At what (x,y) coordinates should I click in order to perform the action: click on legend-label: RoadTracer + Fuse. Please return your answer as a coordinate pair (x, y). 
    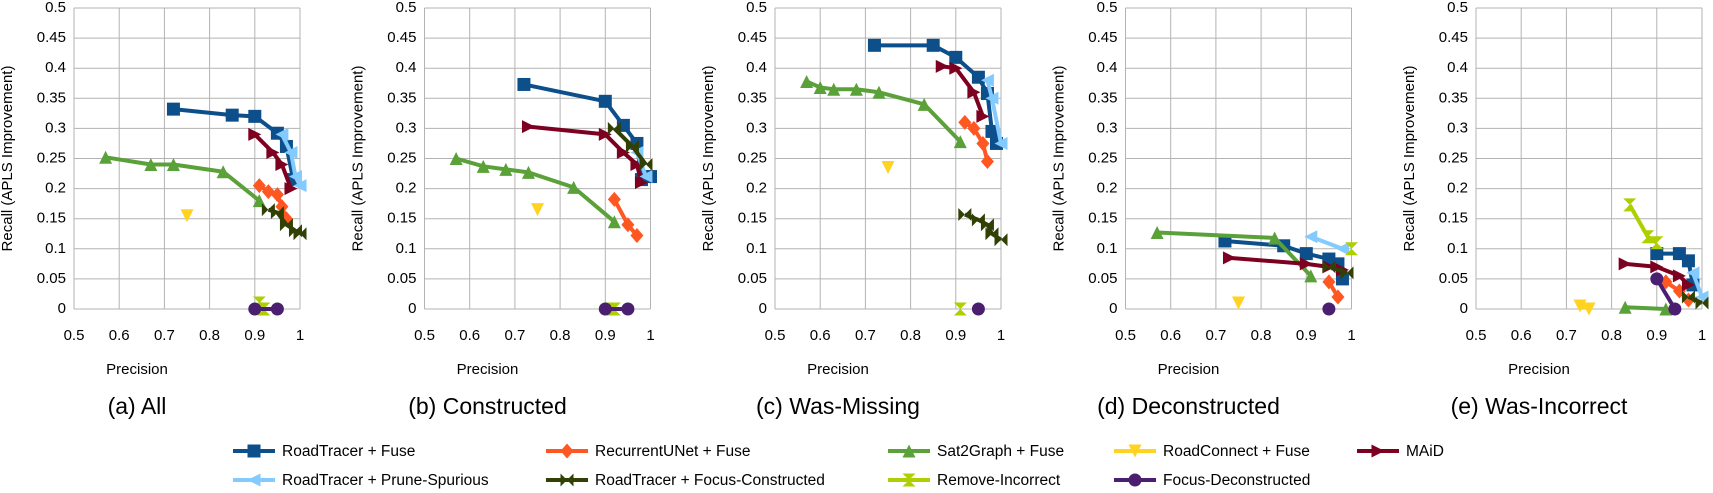
    Looking at the image, I should click on (348, 451).